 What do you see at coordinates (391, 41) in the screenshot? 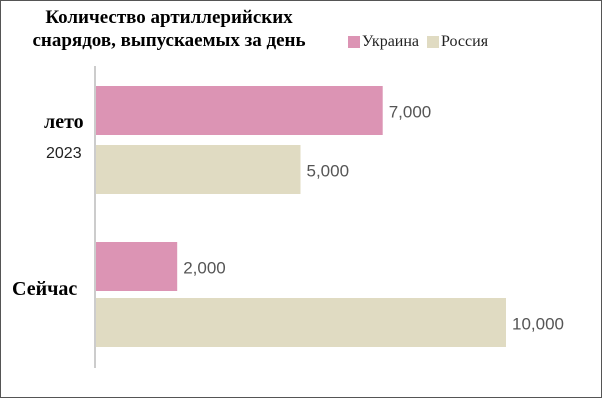
I see `legend-label-ukraine: Украина` at bounding box center [391, 41].